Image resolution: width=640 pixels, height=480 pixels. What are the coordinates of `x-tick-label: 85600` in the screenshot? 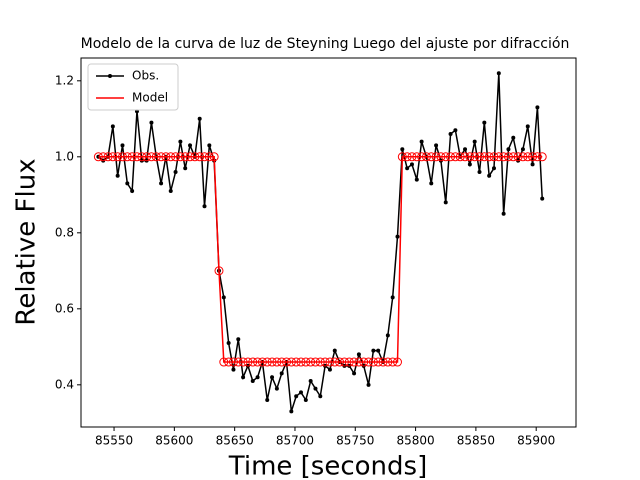 It's located at (174, 441).